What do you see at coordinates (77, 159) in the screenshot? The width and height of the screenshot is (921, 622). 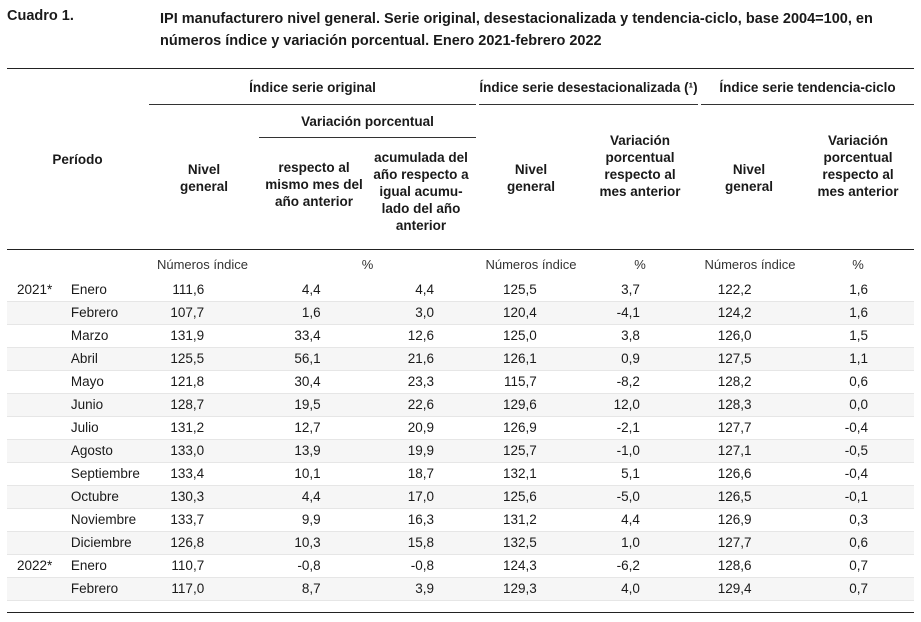 I see `header-periodo: Período` at bounding box center [77, 159].